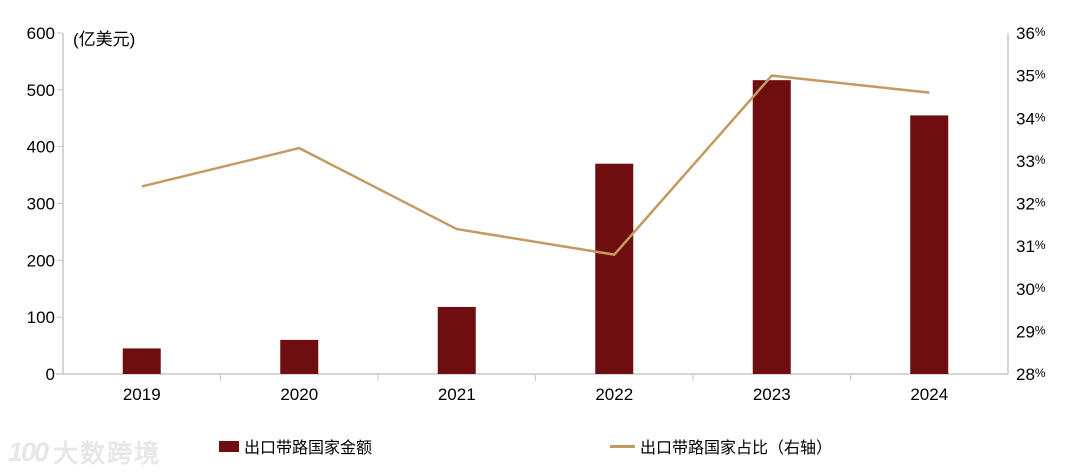  What do you see at coordinates (1031, 33) in the screenshot?
I see `right-axis-tick-label: 36%` at bounding box center [1031, 33].